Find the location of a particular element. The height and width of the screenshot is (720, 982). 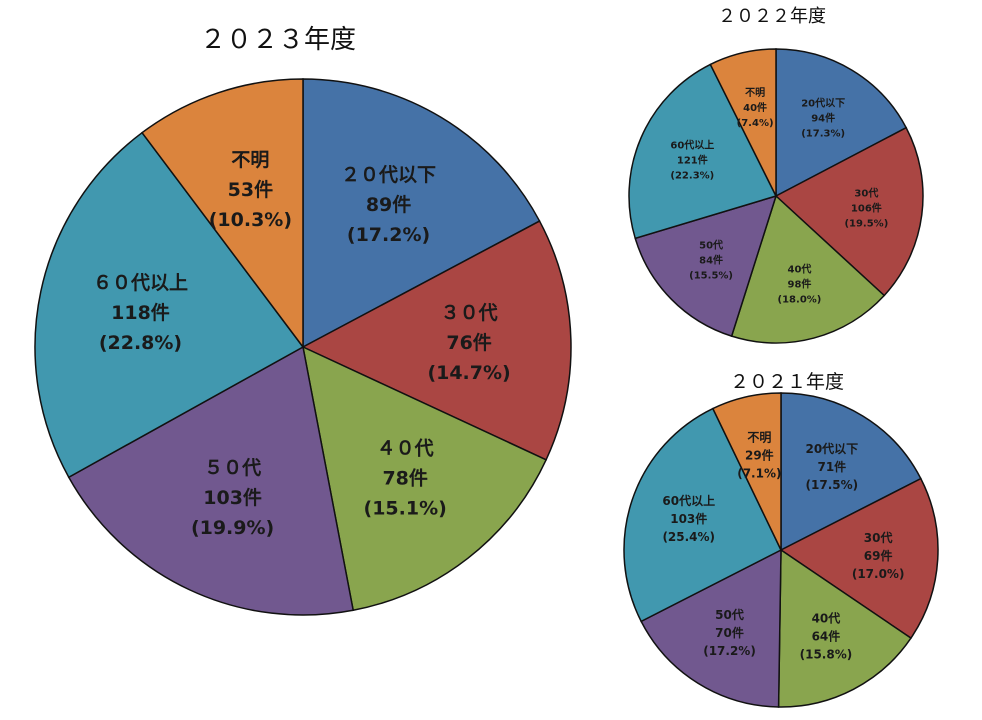

slice-percent: (10.3%) is located at coordinates (250, 220).